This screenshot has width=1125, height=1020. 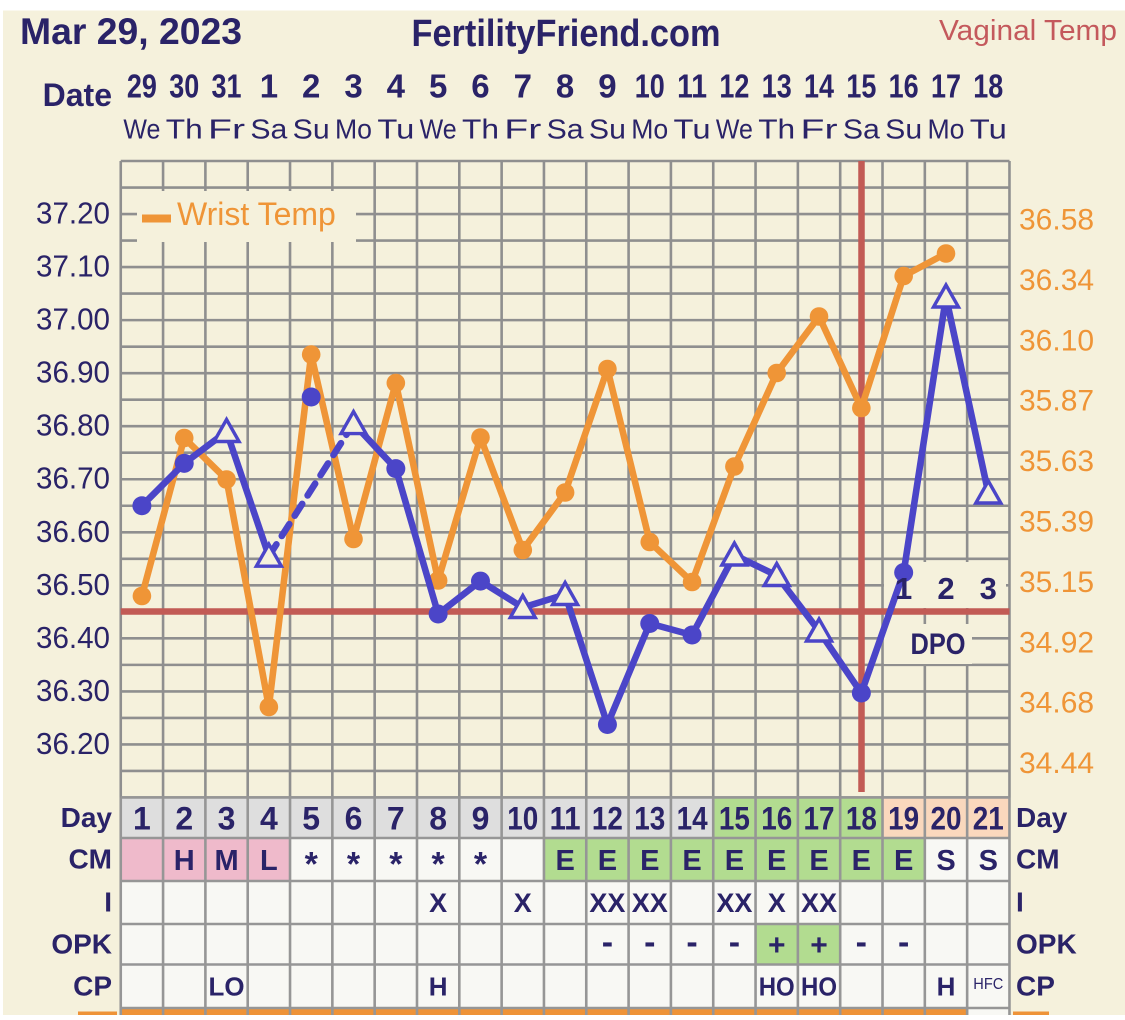 What do you see at coordinates (73, 531) in the screenshot?
I see `svg-text: 36.60` at bounding box center [73, 531].